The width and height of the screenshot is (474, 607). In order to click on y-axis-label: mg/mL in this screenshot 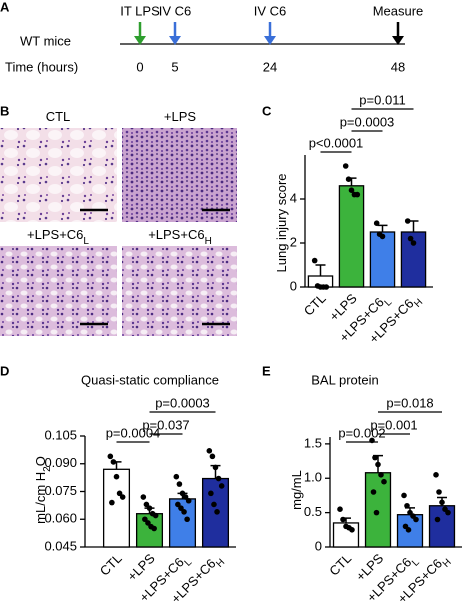, I will do `click(296, 490)`.